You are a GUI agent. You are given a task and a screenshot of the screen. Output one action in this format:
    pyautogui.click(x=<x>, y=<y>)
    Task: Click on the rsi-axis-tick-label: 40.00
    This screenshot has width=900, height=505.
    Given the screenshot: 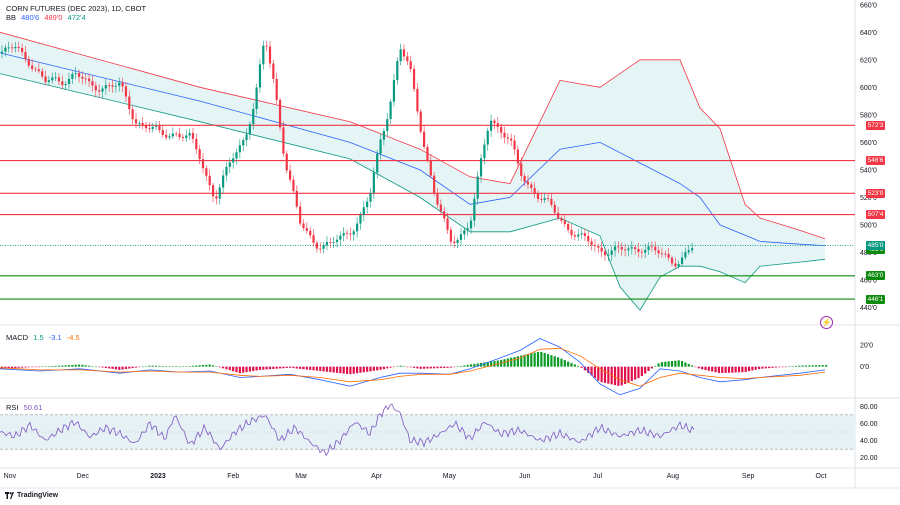 What is the action you would take?
    pyautogui.click(x=869, y=441)
    